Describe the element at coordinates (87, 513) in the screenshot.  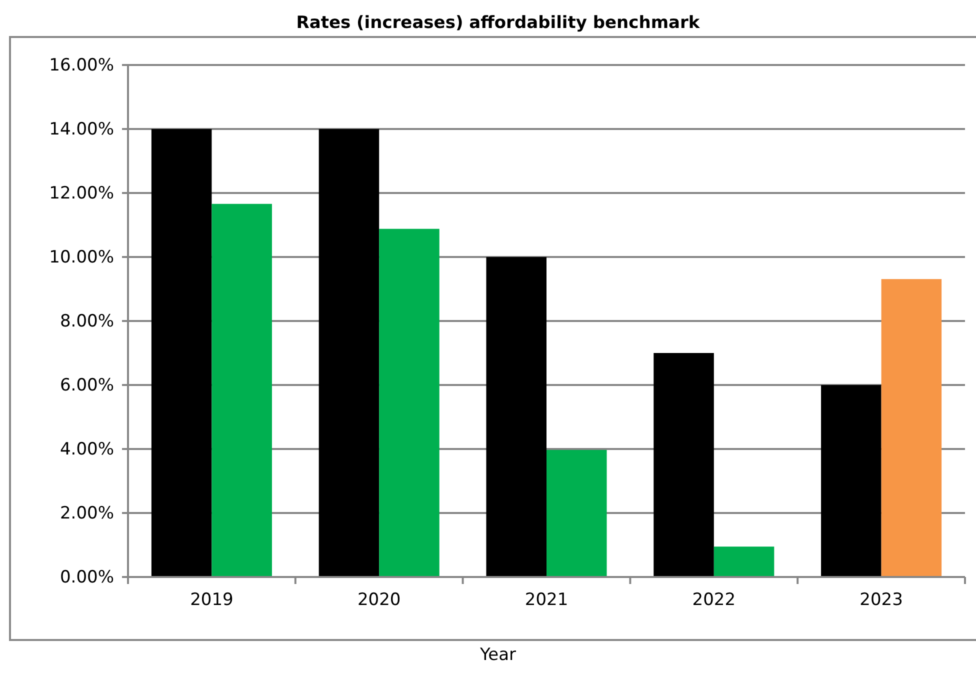
I see `y-tick-label: 2.00%` at that location.